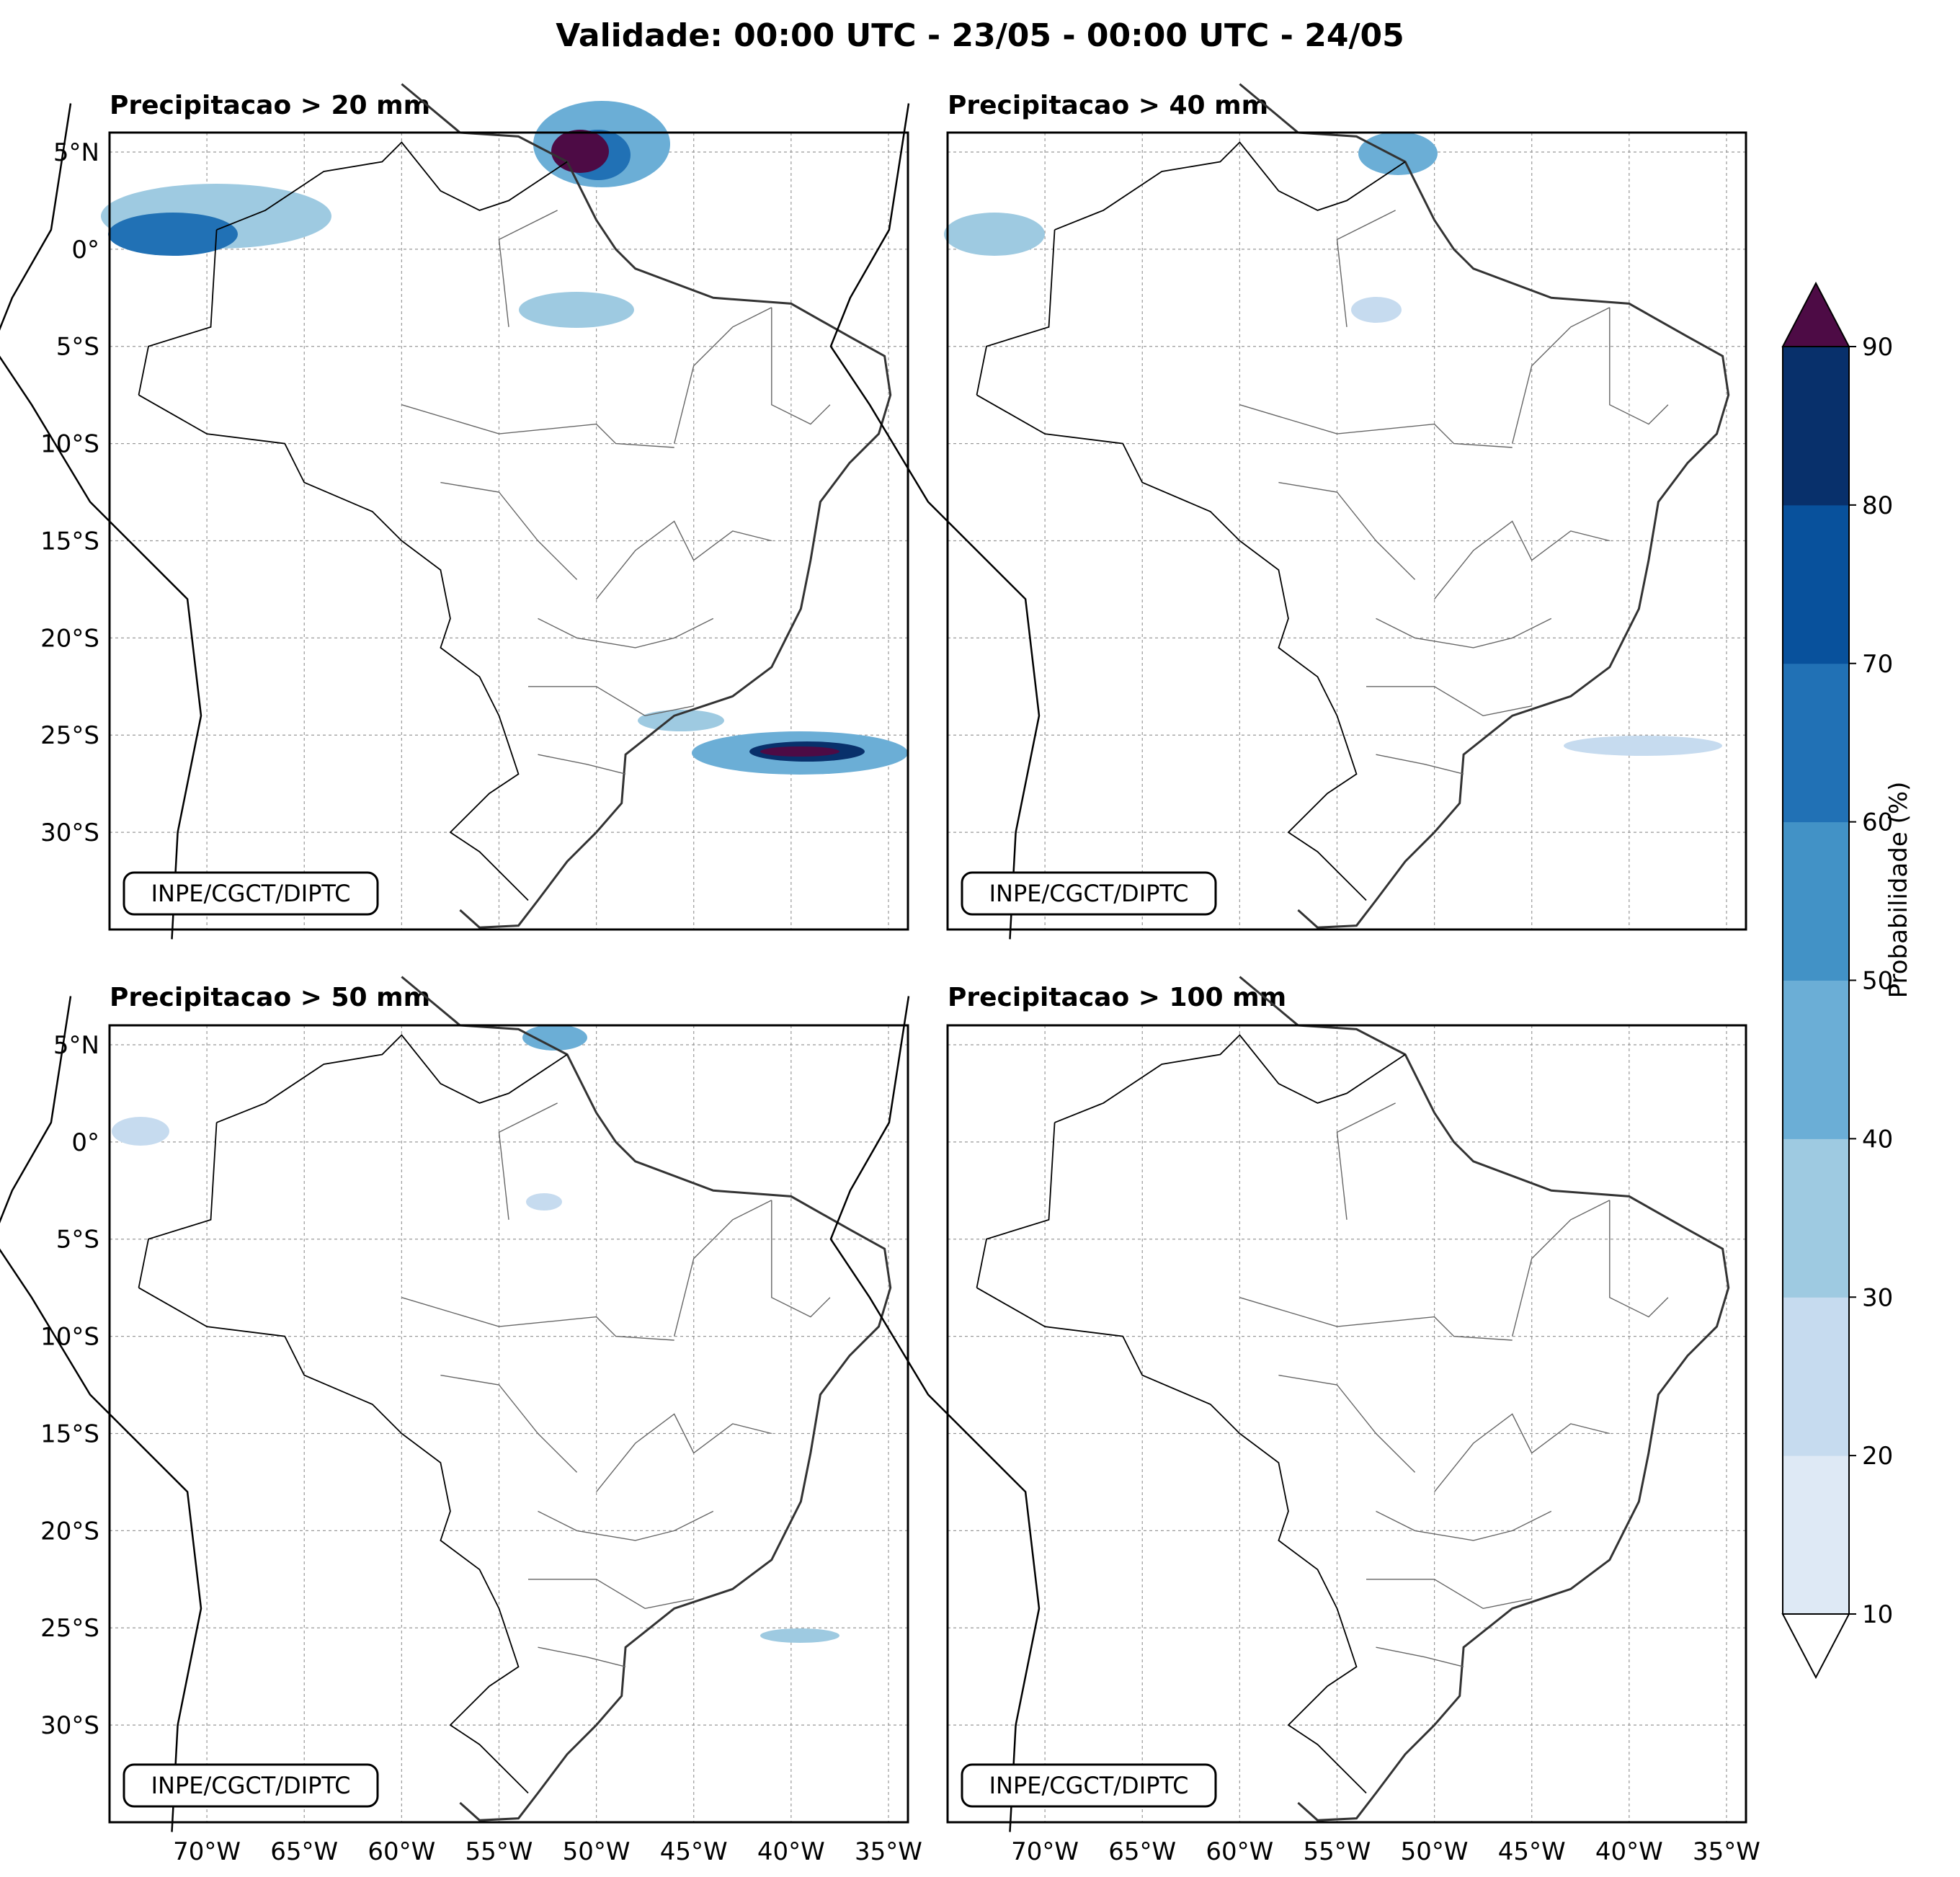 The image size is (1960, 1877). What do you see at coordinates (1877, 1140) in the screenshot?
I see `colorbar-tick-label: 40` at bounding box center [1877, 1140].